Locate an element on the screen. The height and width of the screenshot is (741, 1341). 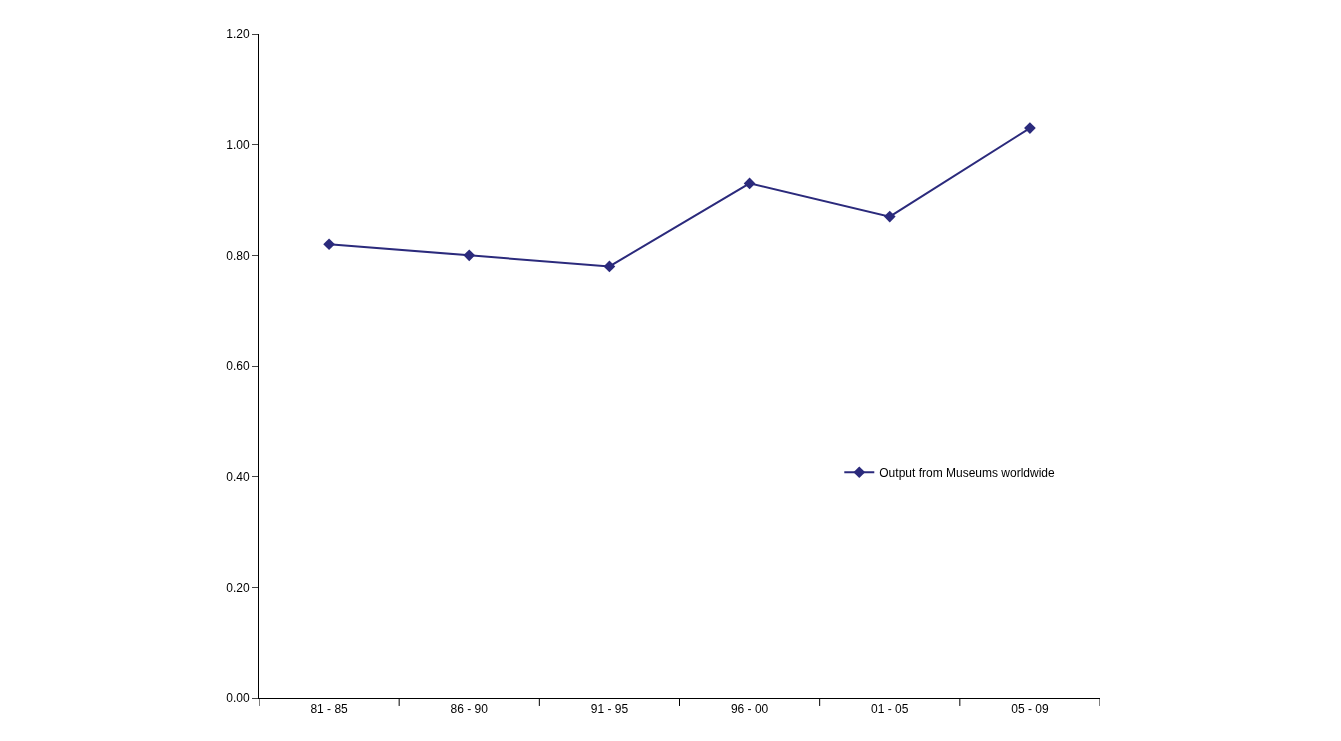
legend-label: Output from Museums worldwide is located at coordinates (967, 472).